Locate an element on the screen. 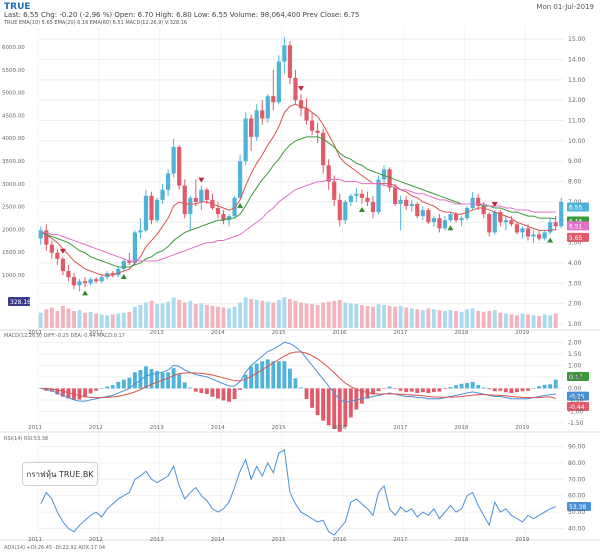  rsi-tag: 53.38 is located at coordinates (577, 507).